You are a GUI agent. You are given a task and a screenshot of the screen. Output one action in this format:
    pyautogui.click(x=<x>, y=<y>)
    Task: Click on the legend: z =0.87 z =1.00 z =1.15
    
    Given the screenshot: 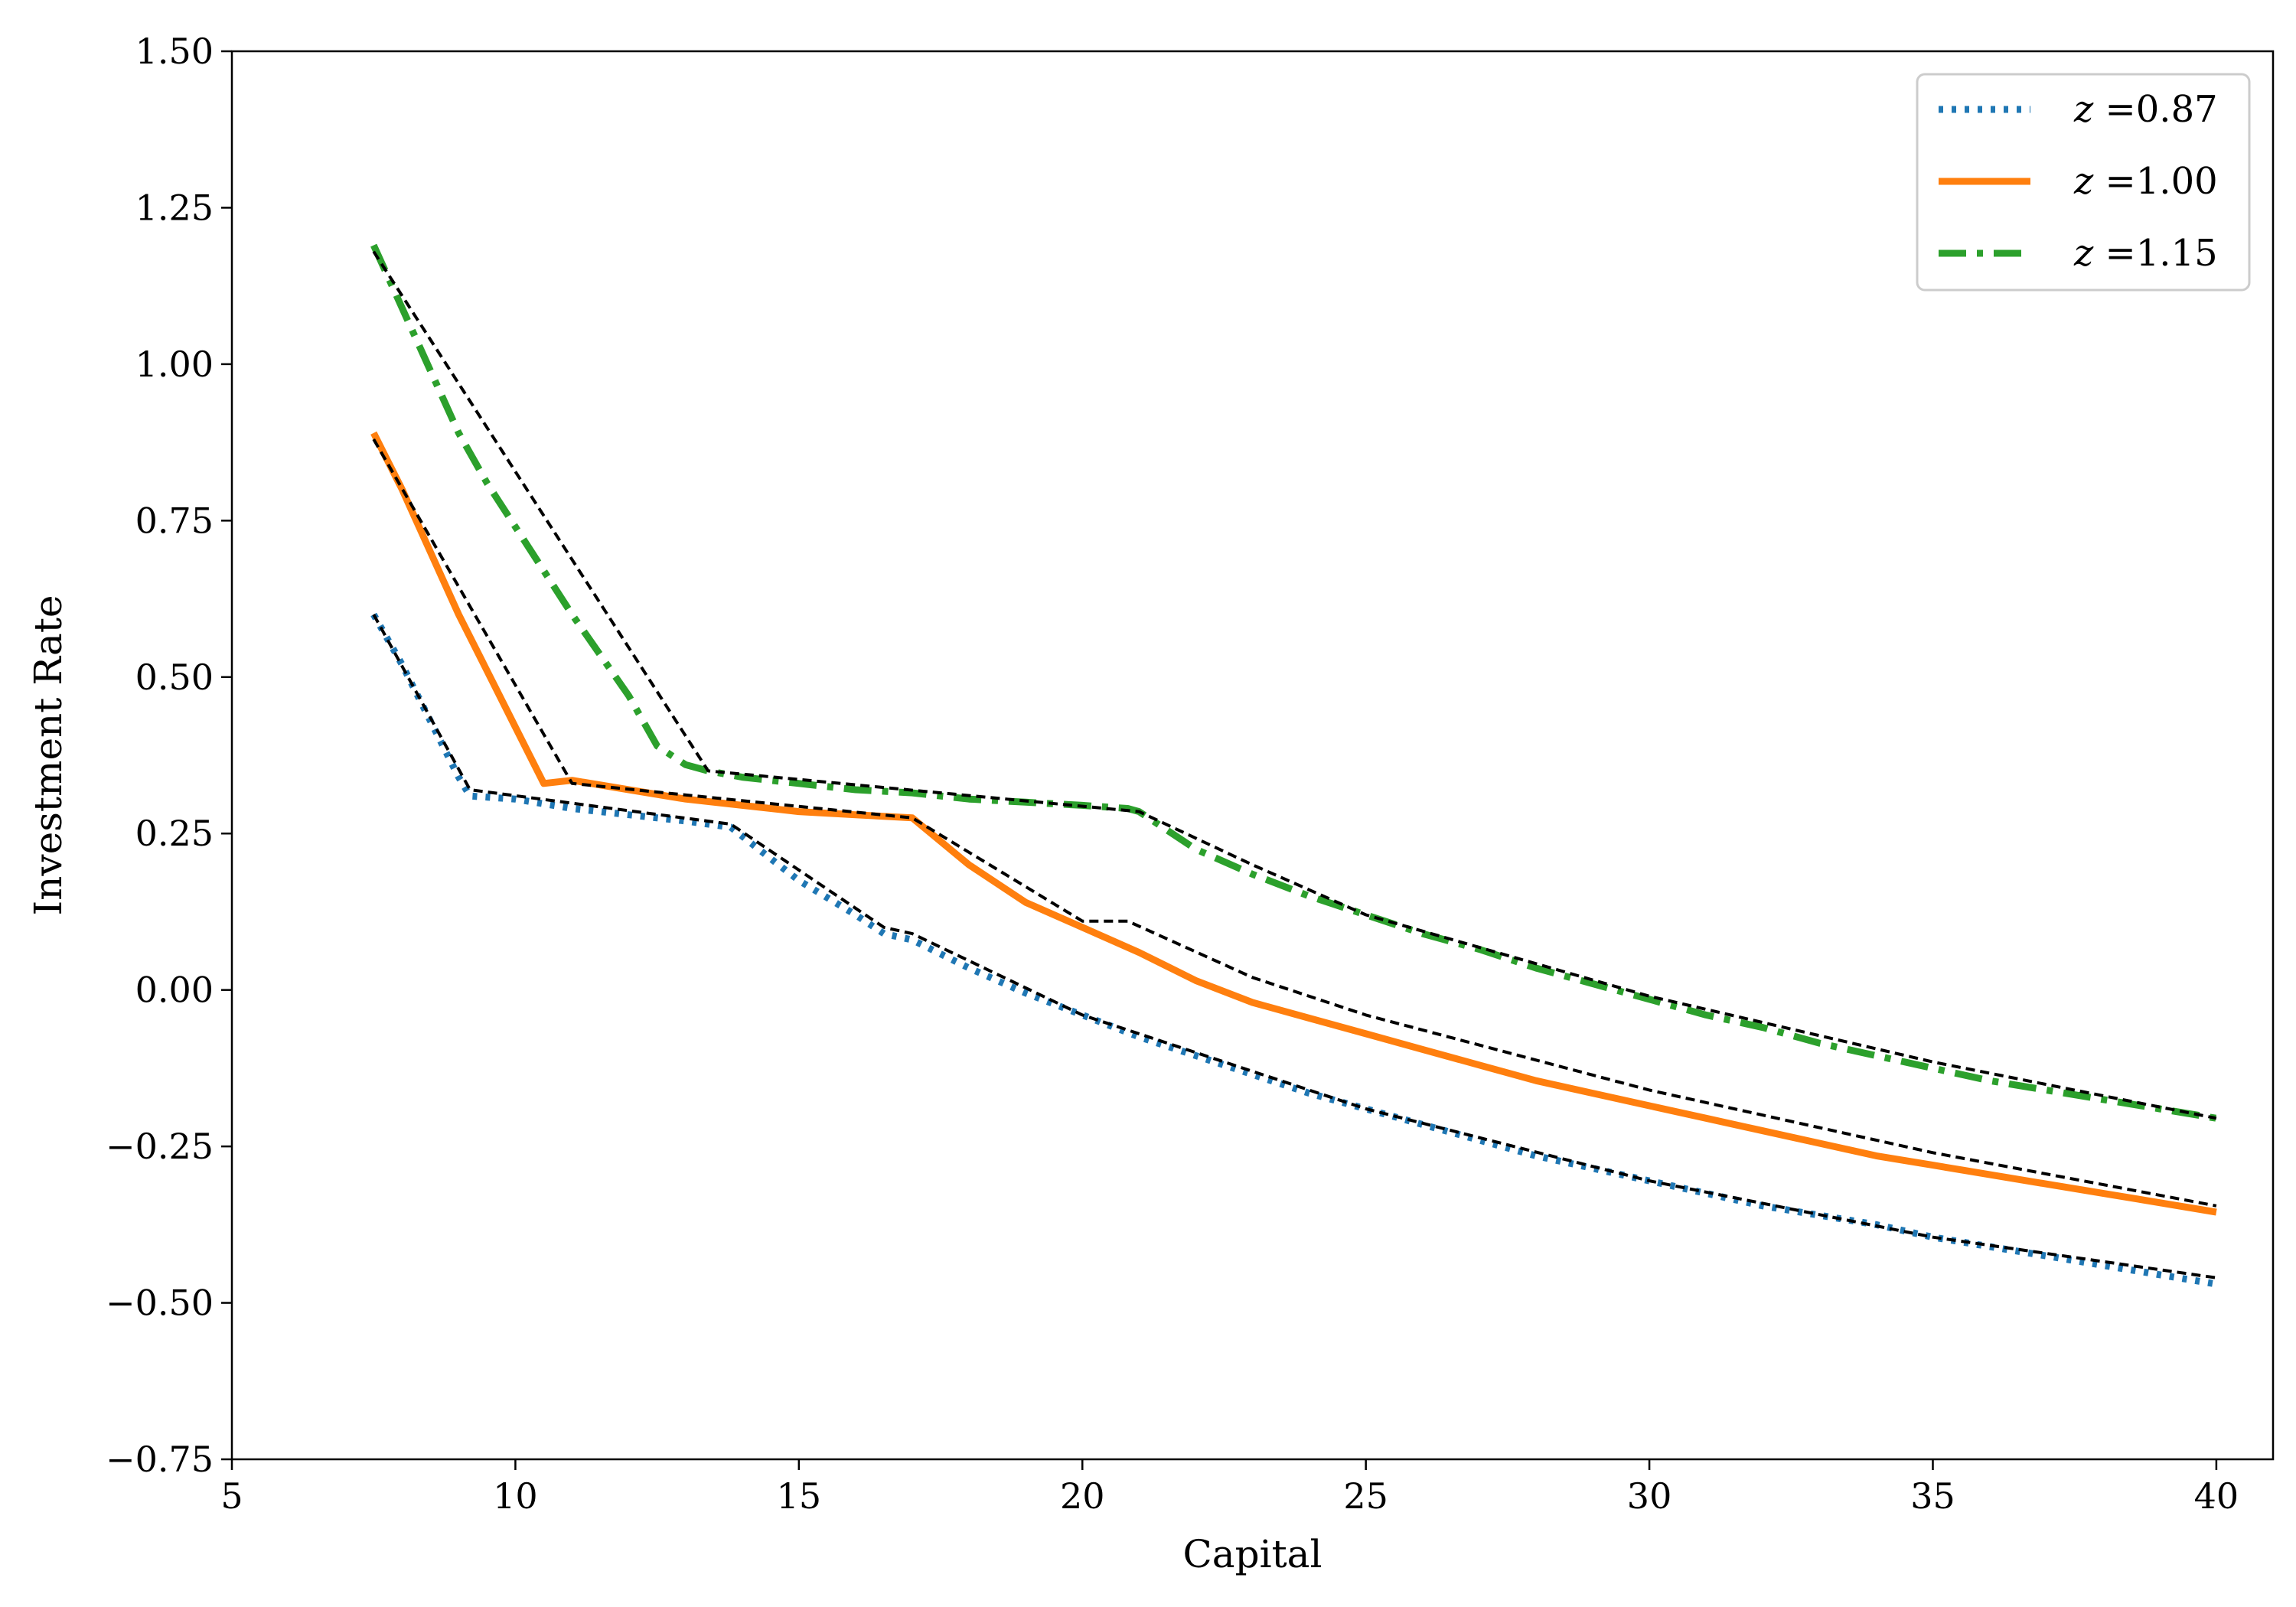 What is the action you would take?
    pyautogui.click(x=2083, y=182)
    